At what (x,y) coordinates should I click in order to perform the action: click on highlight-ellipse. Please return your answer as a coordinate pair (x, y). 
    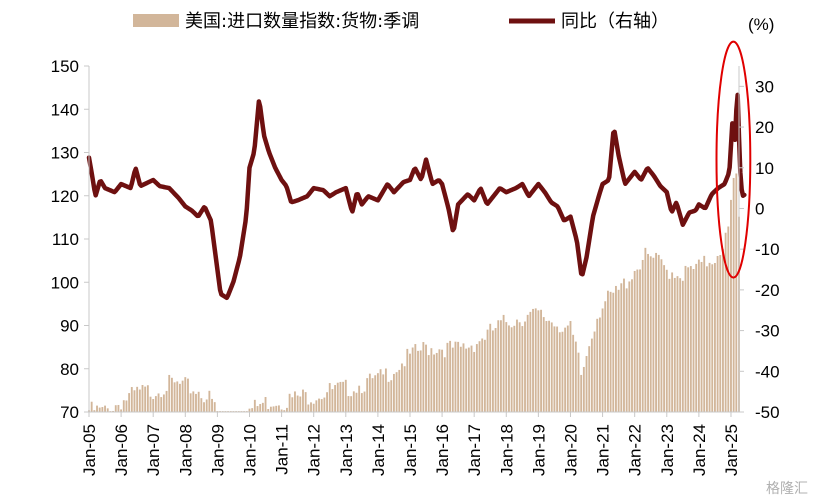
    Looking at the image, I should click on (733, 159).